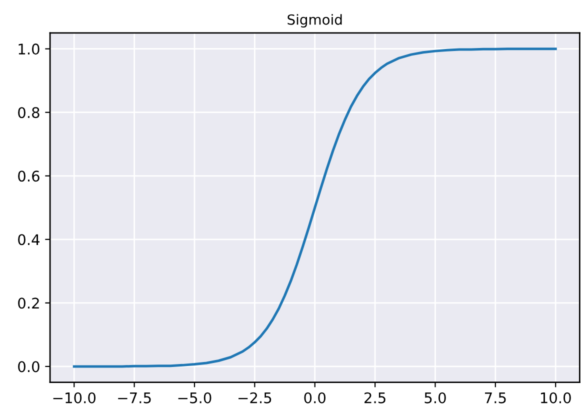  What do you see at coordinates (255, 398) in the screenshot?
I see `x-tick-label: −2.5` at bounding box center [255, 398].